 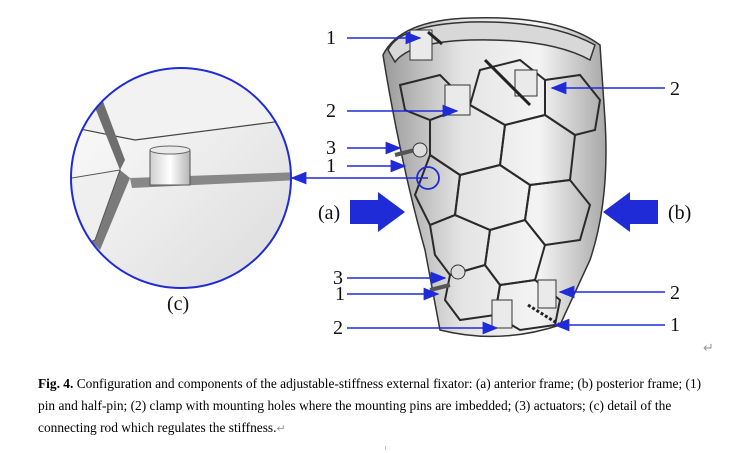 What do you see at coordinates (630, 212) in the screenshot?
I see `posterior-arrow` at bounding box center [630, 212].